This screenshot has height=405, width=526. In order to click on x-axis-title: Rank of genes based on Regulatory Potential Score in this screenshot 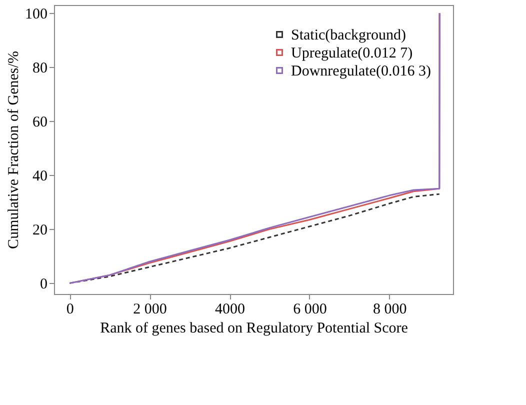, I will do `click(254, 328)`.